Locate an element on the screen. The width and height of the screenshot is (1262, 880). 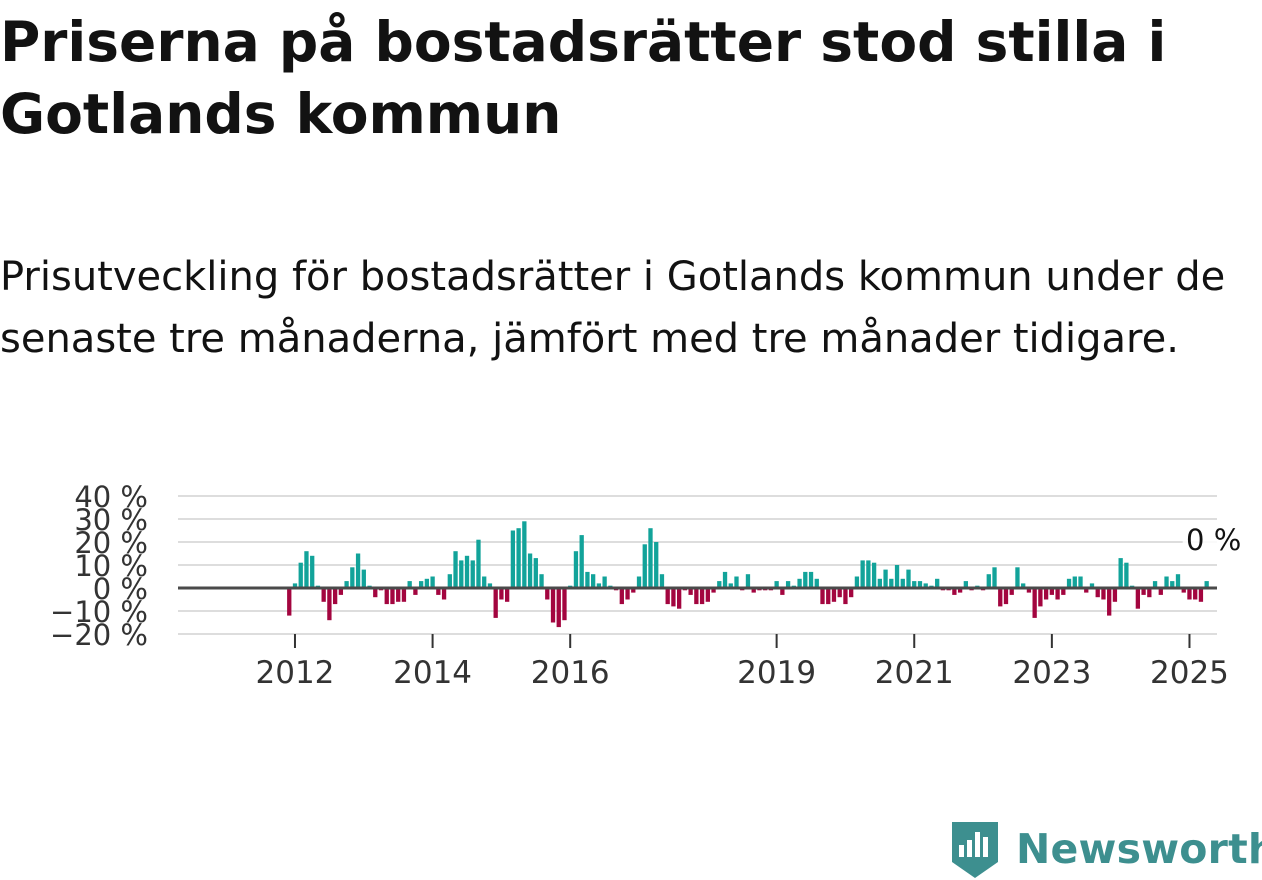
last-value-annotation: 0 % is located at coordinates (1213, 539).